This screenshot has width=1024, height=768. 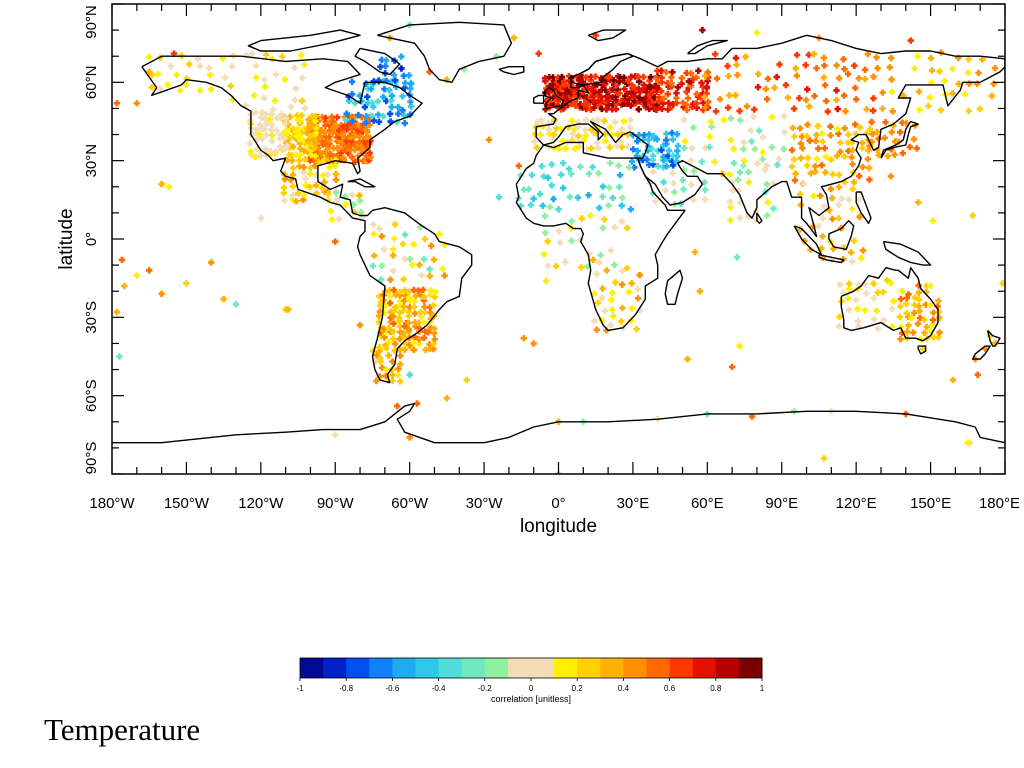 I want to click on colorbar-tick-label: 0.8, so click(x=716, y=688).